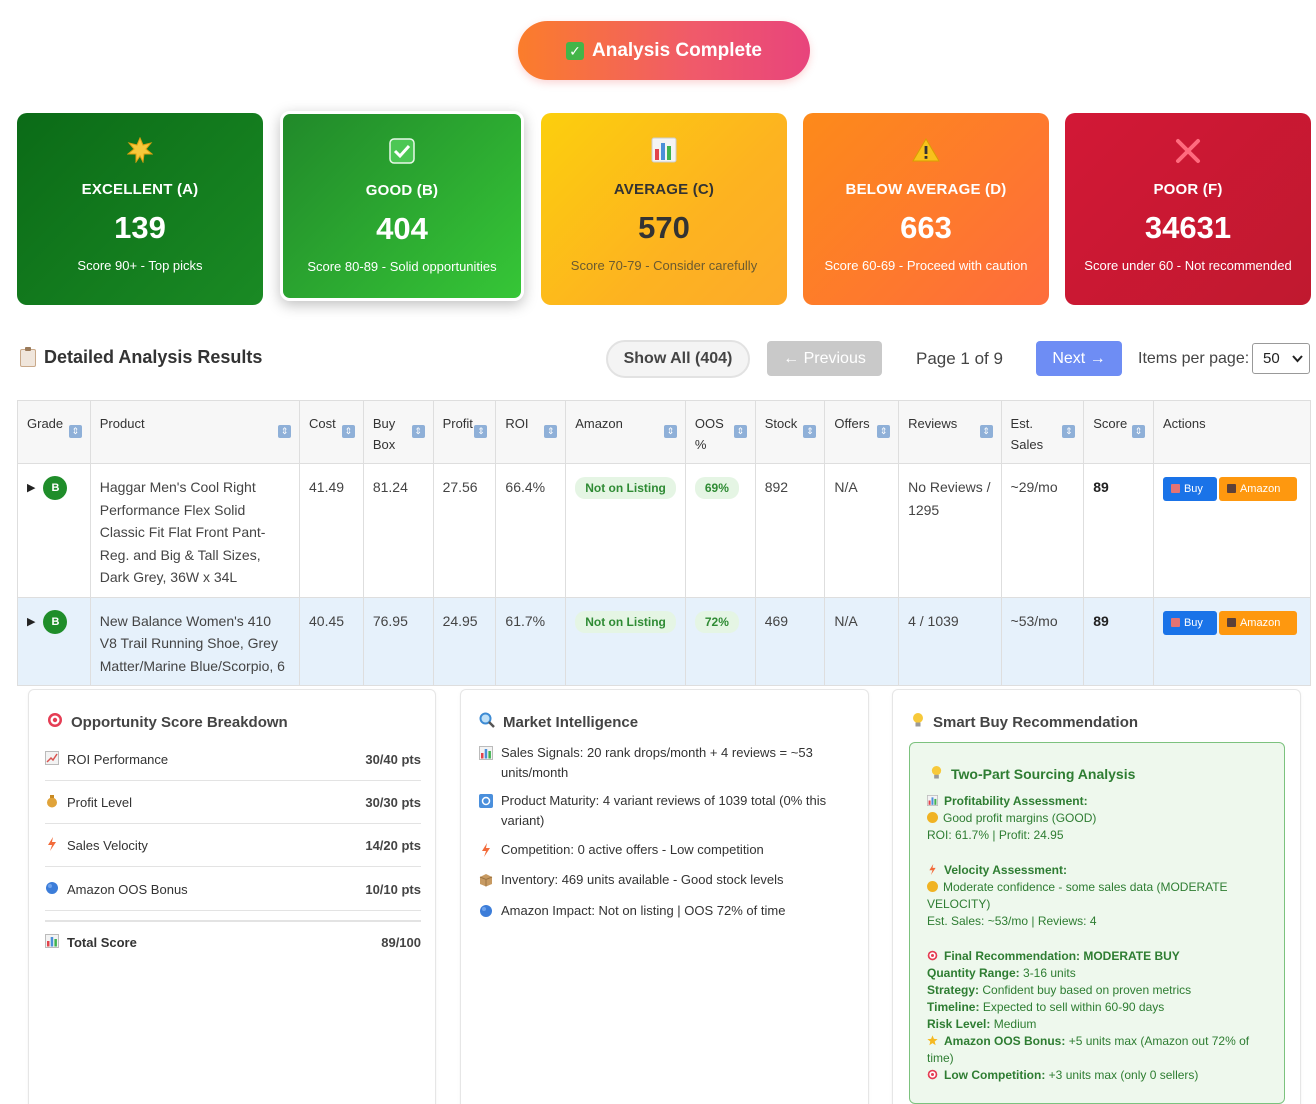  Describe the element at coordinates (233, 941) in the screenshot. I see `total-score-row: Total Score 89/100` at that location.